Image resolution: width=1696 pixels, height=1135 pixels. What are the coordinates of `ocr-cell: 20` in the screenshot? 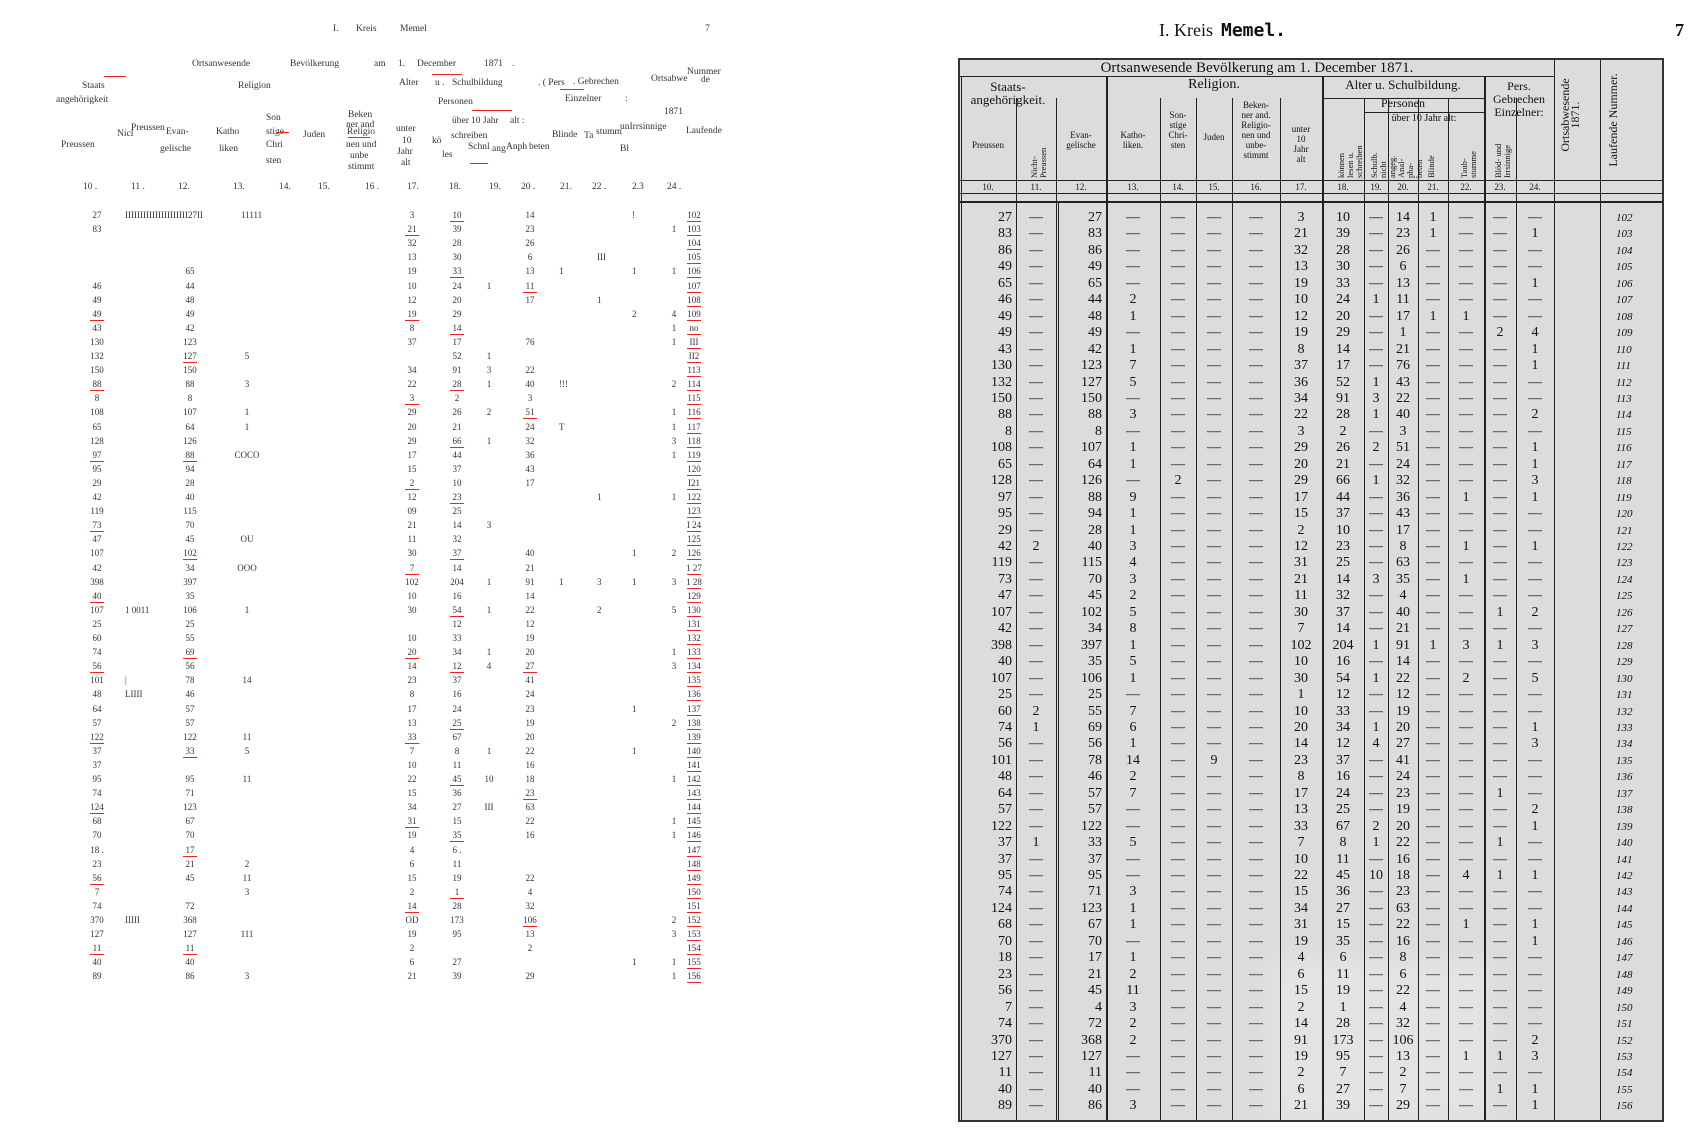 It's located at (412, 652).